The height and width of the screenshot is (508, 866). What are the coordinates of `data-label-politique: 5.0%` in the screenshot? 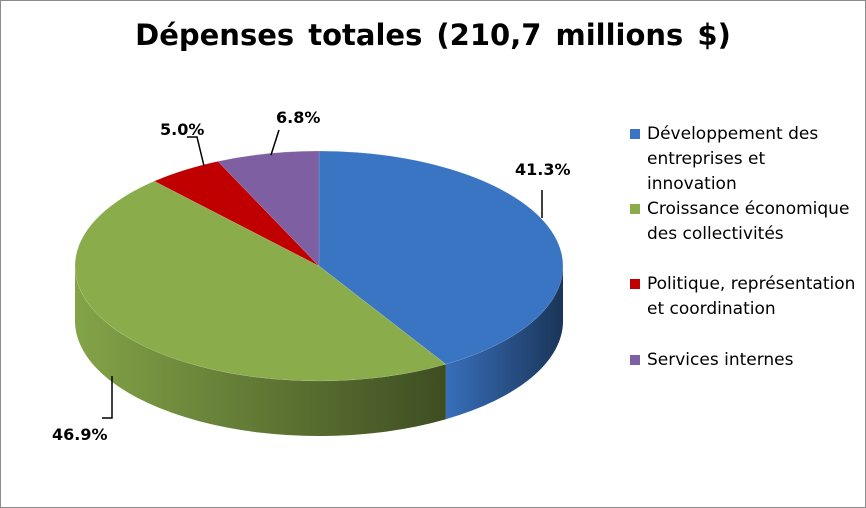 It's located at (182, 129).